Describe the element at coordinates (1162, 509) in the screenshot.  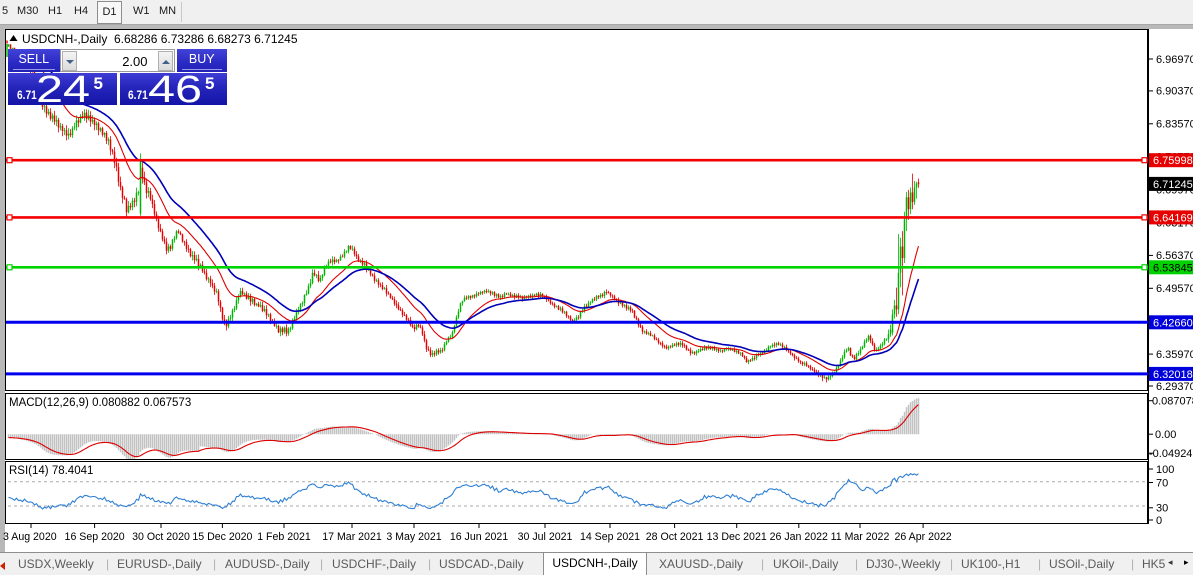
I see `svg-text: 30` at that location.